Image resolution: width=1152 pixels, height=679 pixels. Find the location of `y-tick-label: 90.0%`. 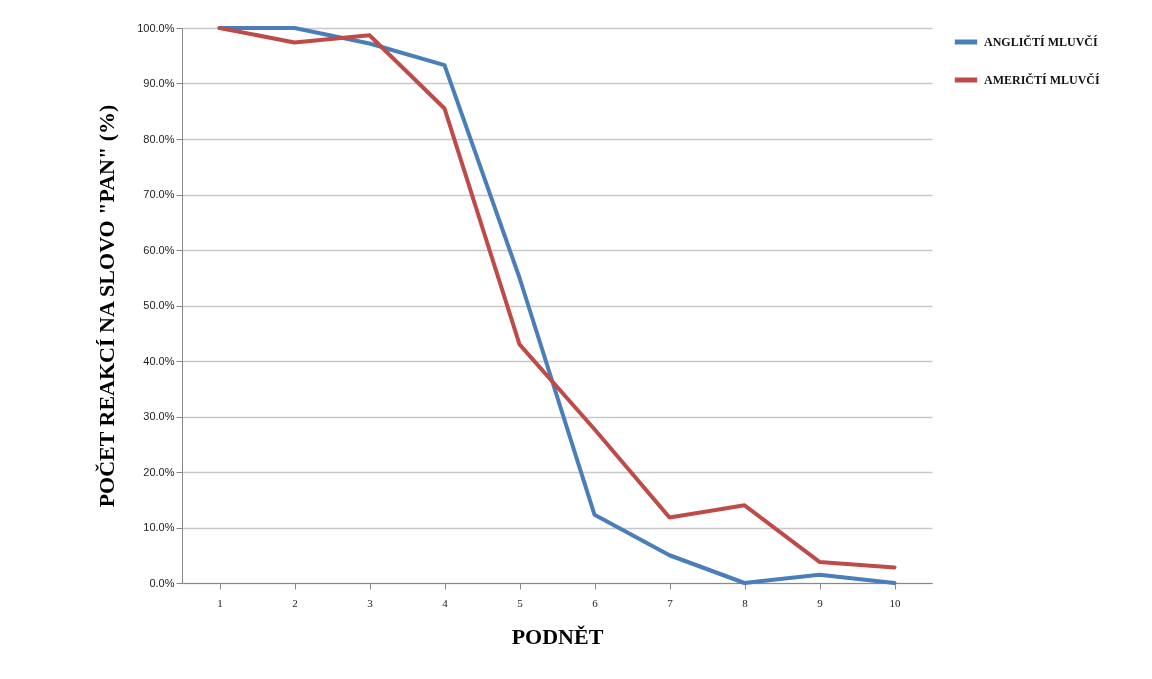

y-tick-label: 90.0% is located at coordinates (159, 83).